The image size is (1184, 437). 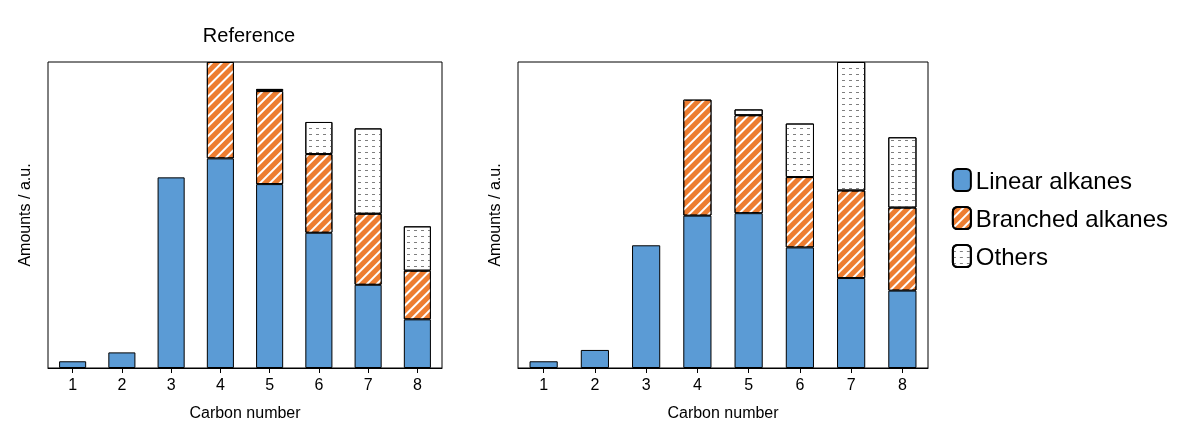 I want to click on legend-label: Others, so click(x=1011, y=256).